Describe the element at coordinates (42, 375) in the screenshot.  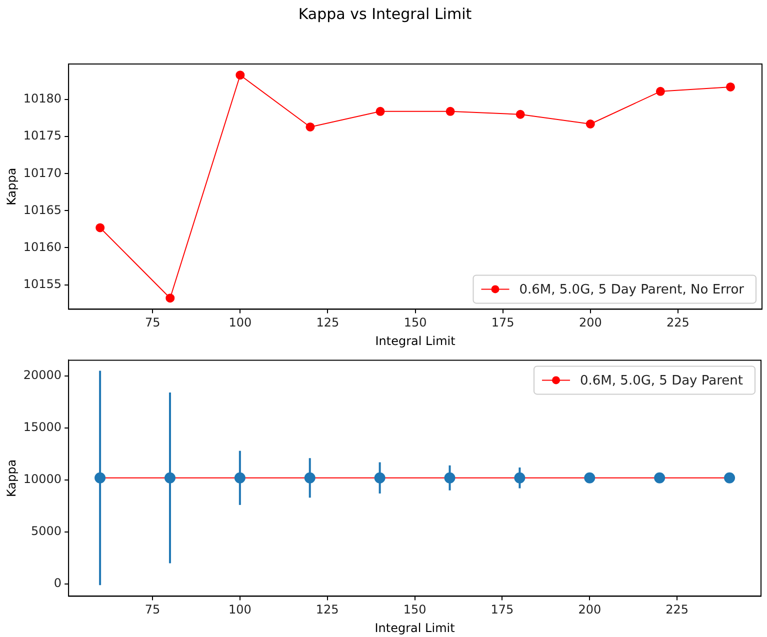
I see `y-tick-label: 20000` at that location.